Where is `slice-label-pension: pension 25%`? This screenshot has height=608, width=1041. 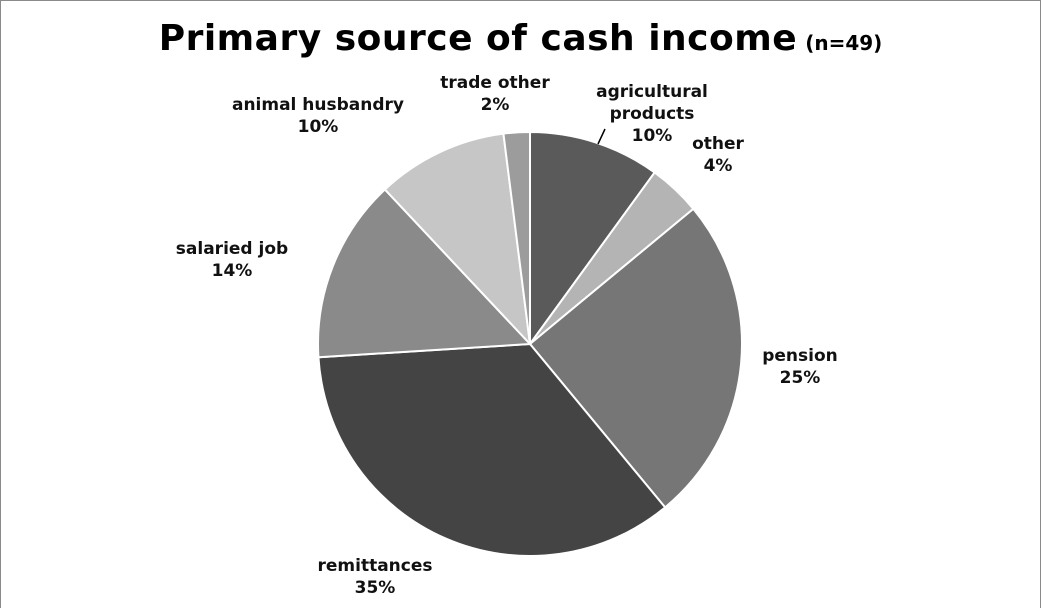 slice-label-pension: pension 25% is located at coordinates (800, 367).